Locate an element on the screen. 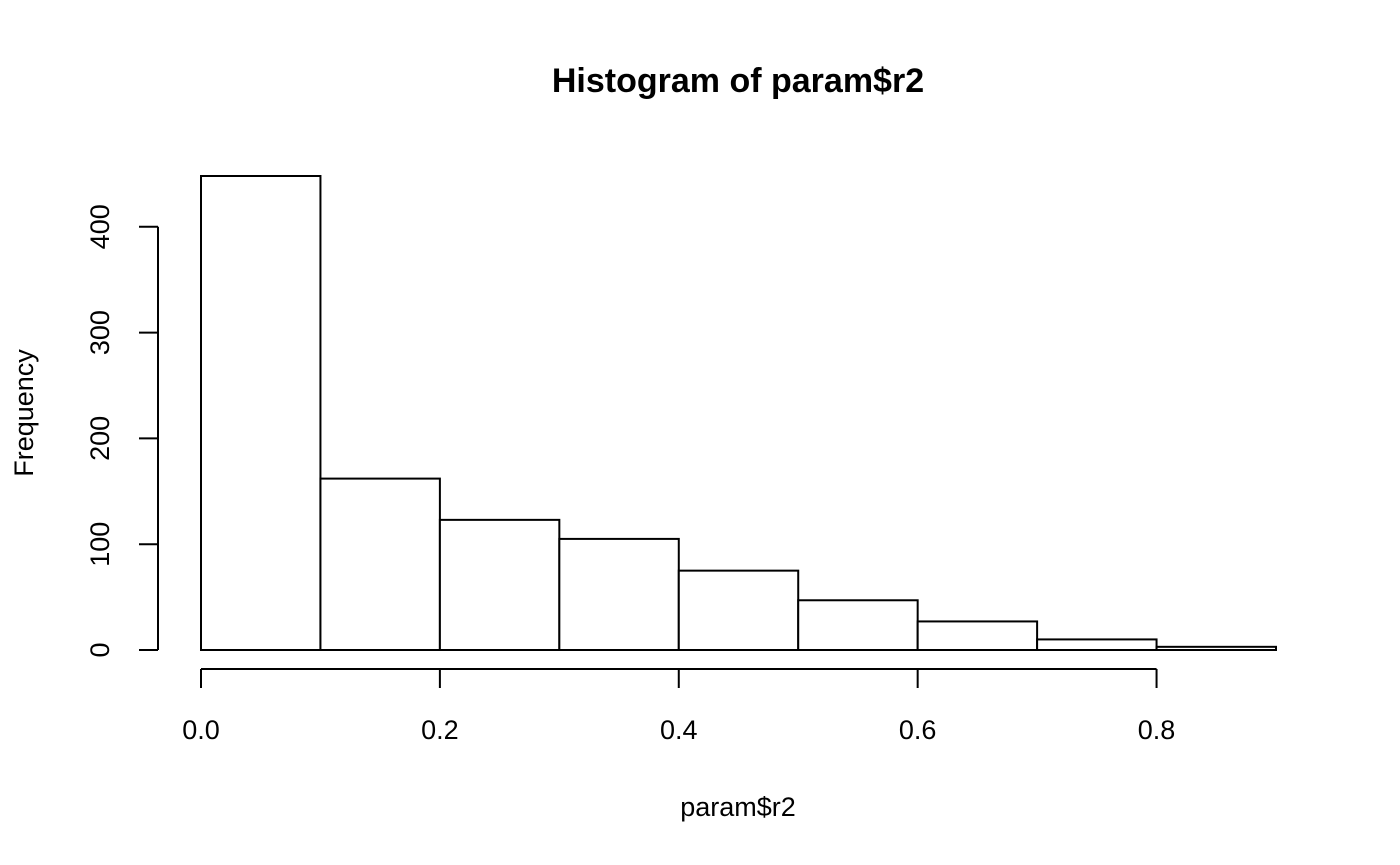 This screenshot has height=865, width=1400. y-axis-label: Frequency is located at coordinates (24, 413).